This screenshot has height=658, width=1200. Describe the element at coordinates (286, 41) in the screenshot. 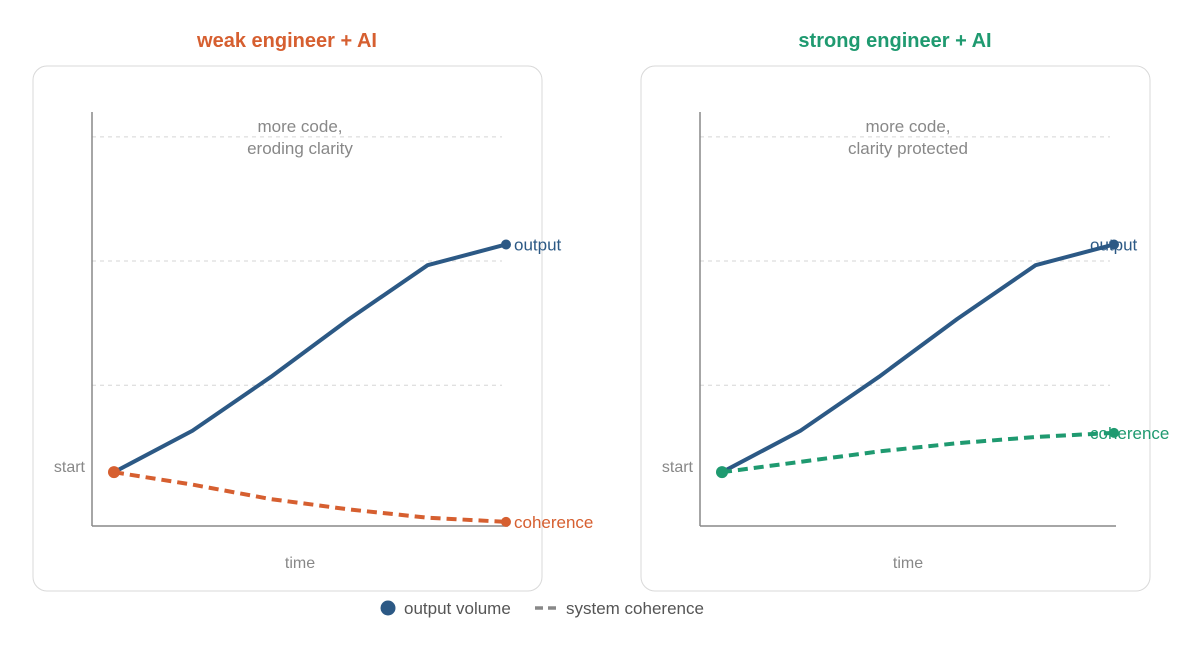

I see `panel-title: weak engineer + AI` at that location.